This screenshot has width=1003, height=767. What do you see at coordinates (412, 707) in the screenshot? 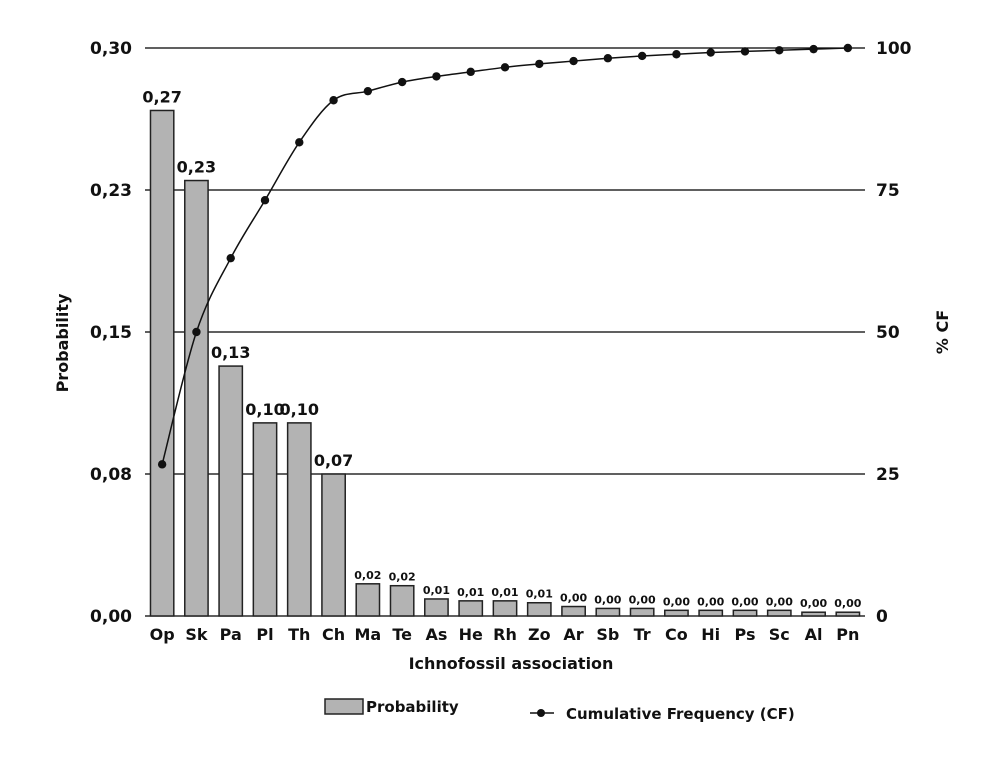
I see `legend-bar-label: Probability` at bounding box center [412, 707].